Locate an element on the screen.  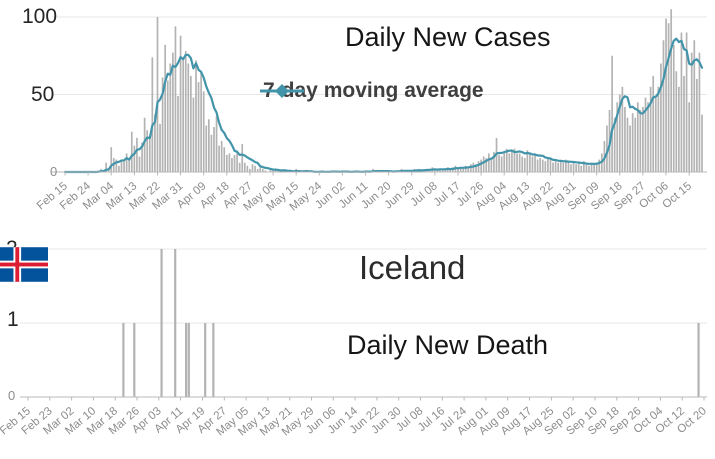
cases-y-label-0: 0 is located at coordinates (54, 171).